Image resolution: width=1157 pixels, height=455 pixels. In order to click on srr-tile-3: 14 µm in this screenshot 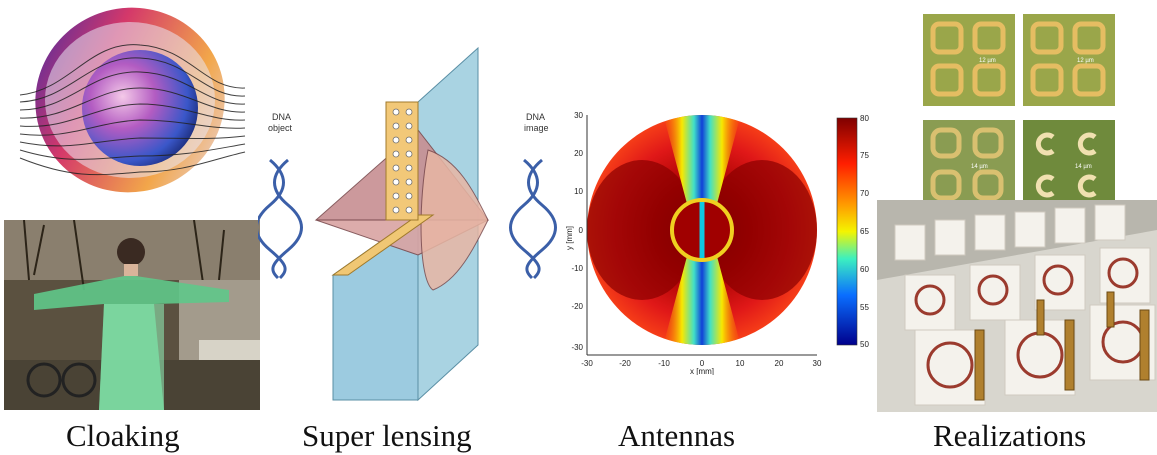, I will do `click(969, 166)`.